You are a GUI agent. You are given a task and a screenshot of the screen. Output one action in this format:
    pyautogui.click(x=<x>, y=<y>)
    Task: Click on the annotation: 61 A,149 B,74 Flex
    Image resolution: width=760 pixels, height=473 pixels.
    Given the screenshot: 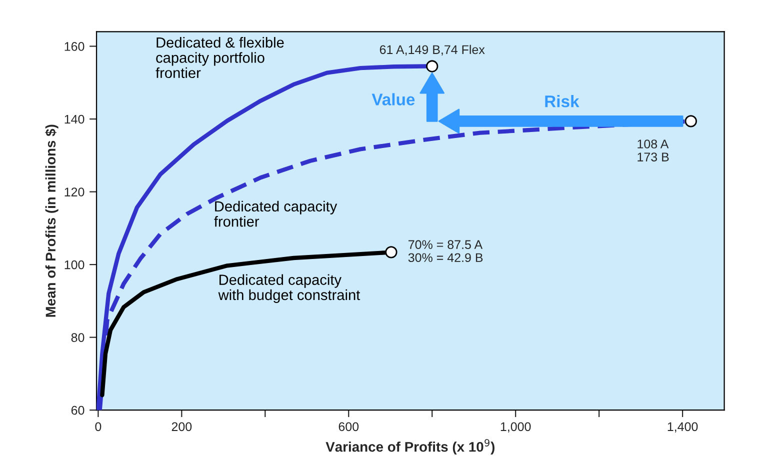 What is the action you would take?
    pyautogui.click(x=432, y=50)
    